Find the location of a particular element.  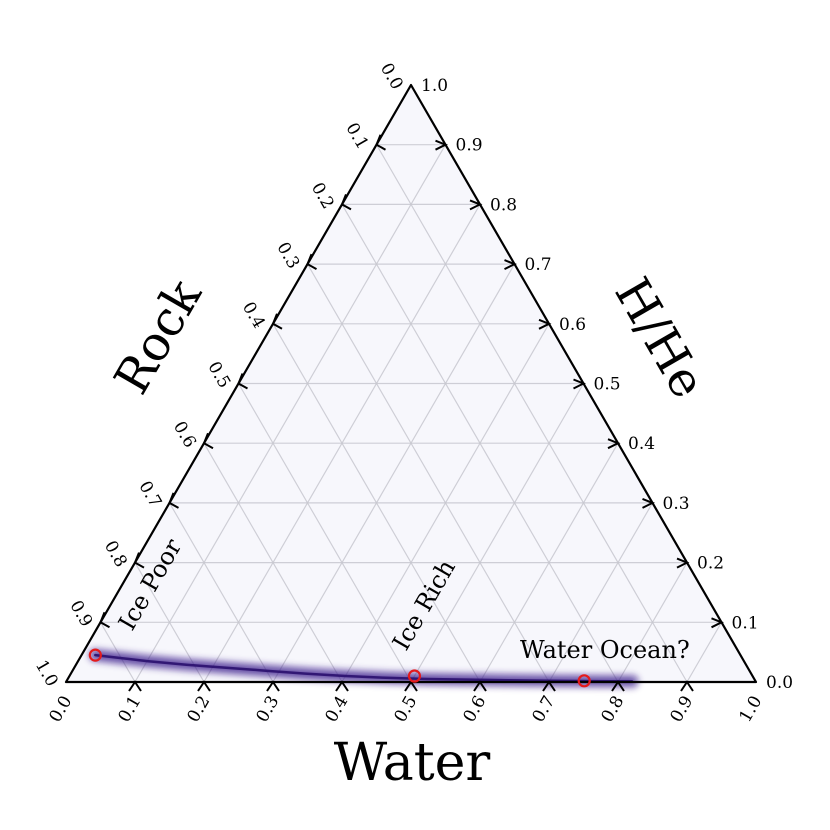

tick-label-water: 0.7 is located at coordinates (543, 709).